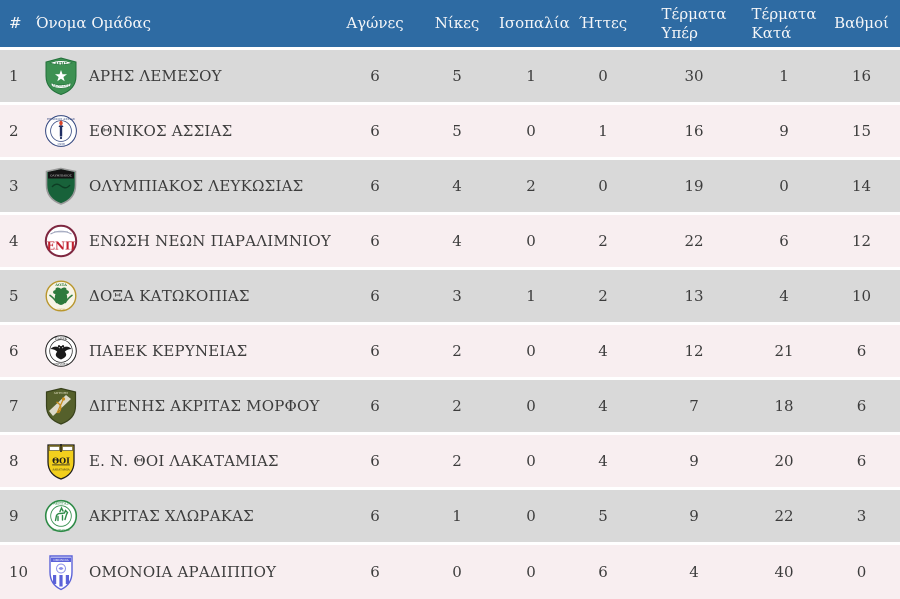 The image size is (900, 599). Describe the element at coordinates (784, 351) in the screenshot. I see `goals-against-cell: 21` at that location.